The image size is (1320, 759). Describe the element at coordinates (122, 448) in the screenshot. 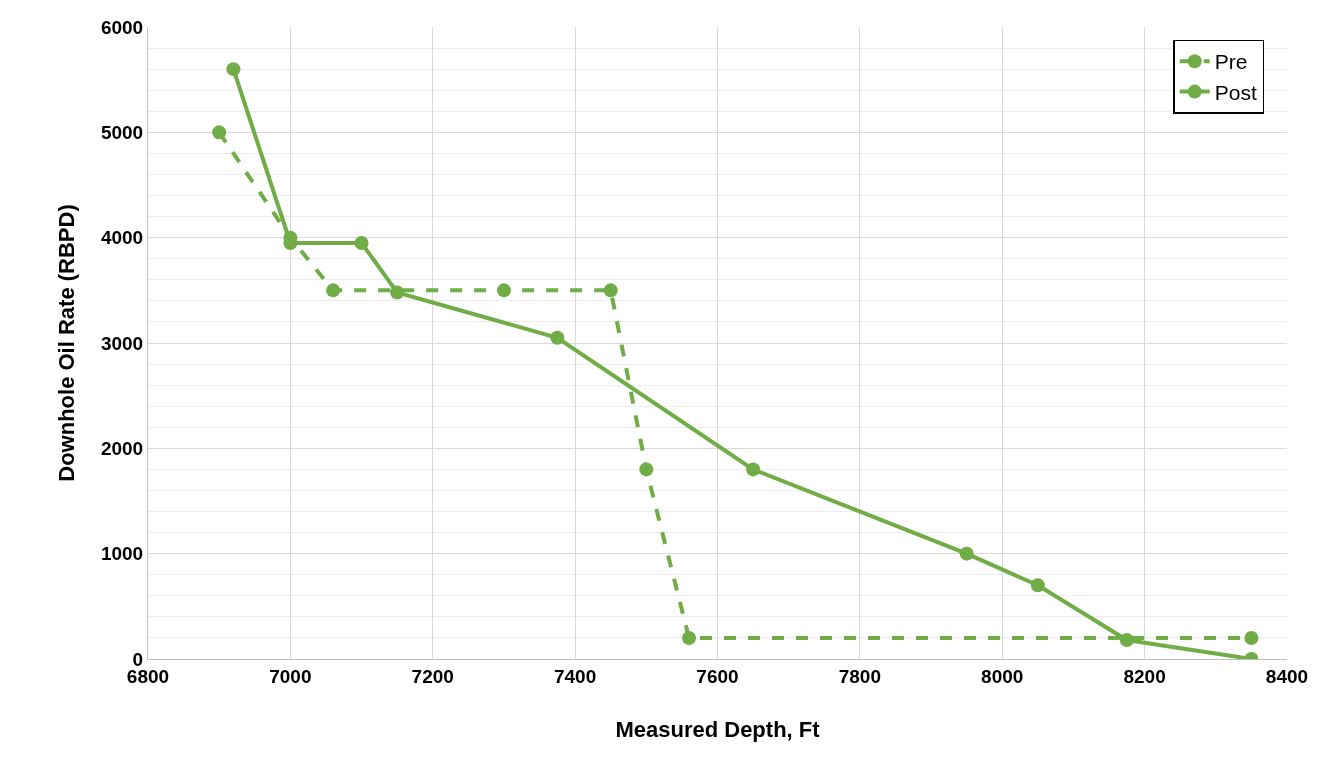

I see `y-tick-label: 2000` at that location.